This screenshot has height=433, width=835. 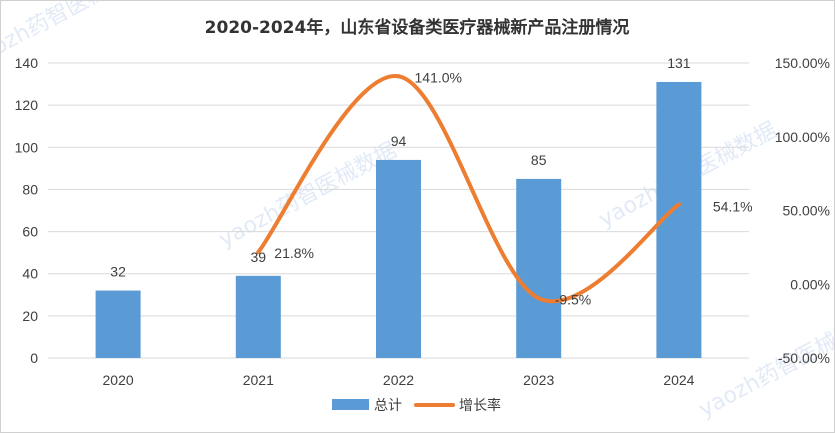 What do you see at coordinates (27, 147) in the screenshot?
I see `y-left-tick-label: 100` at bounding box center [27, 147].